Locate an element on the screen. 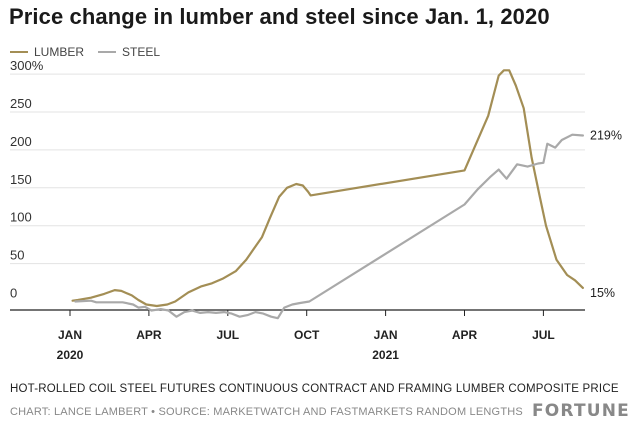  x-tick-label: OCT is located at coordinates (307, 335).